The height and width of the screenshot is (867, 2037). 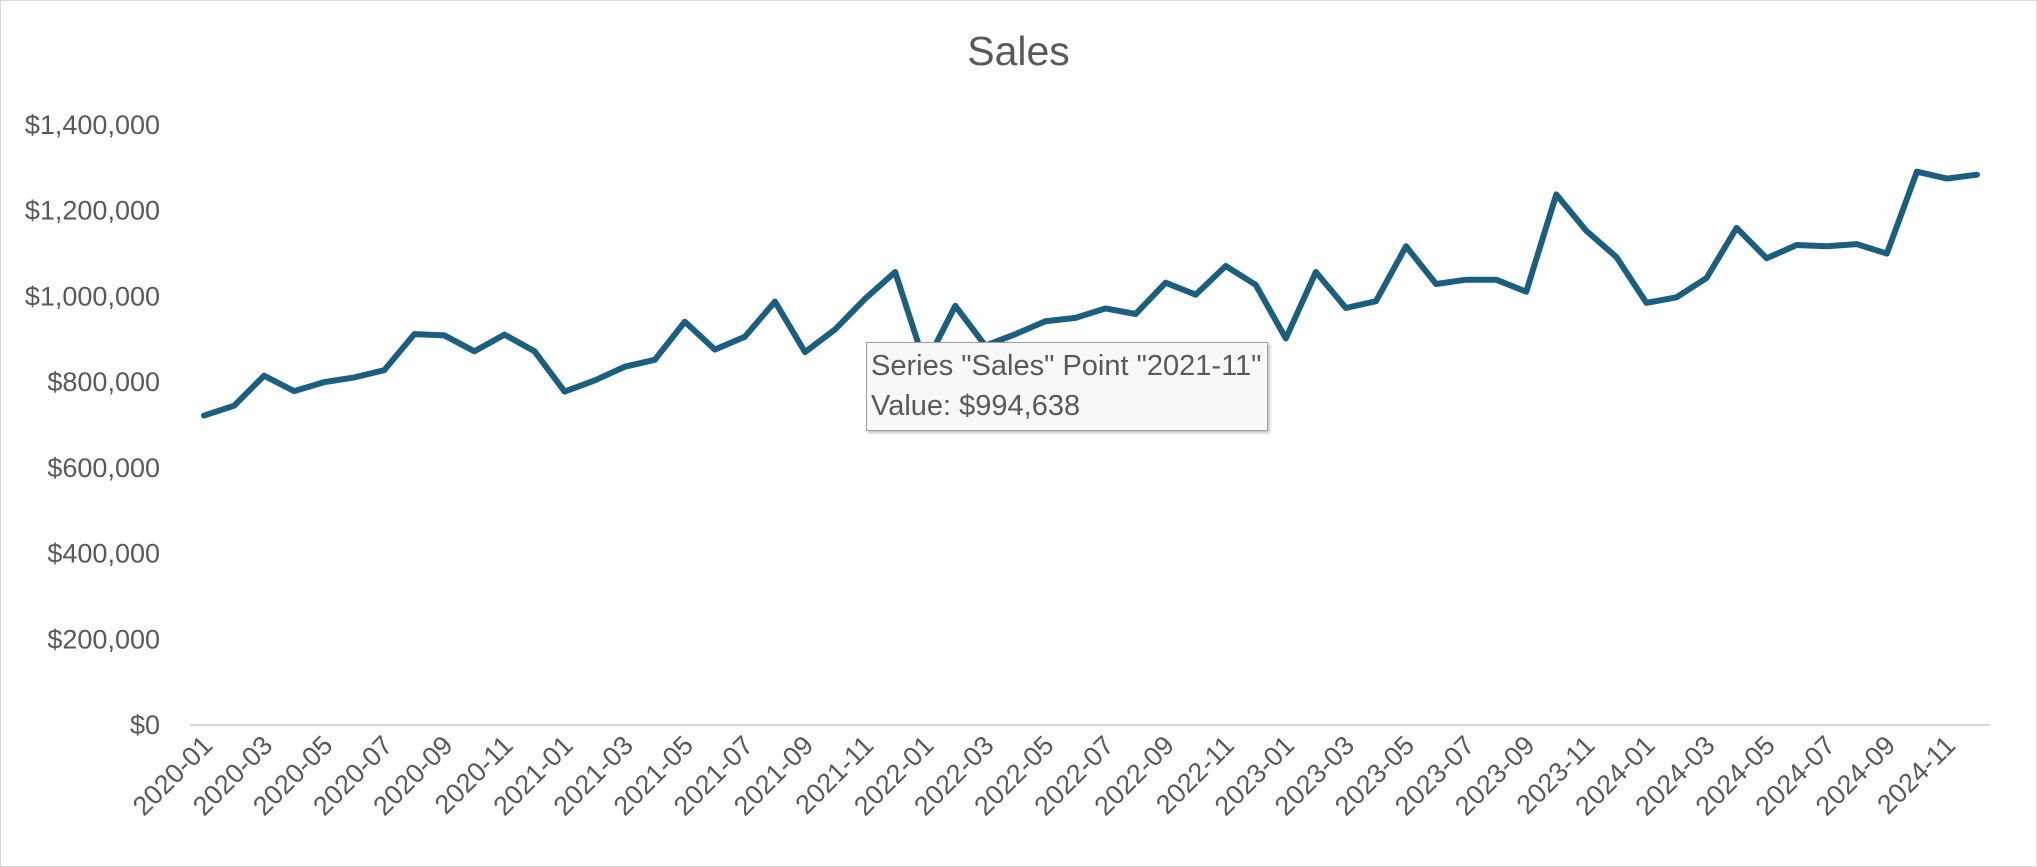 I want to click on chart-title: Sales, so click(x=1018, y=51).